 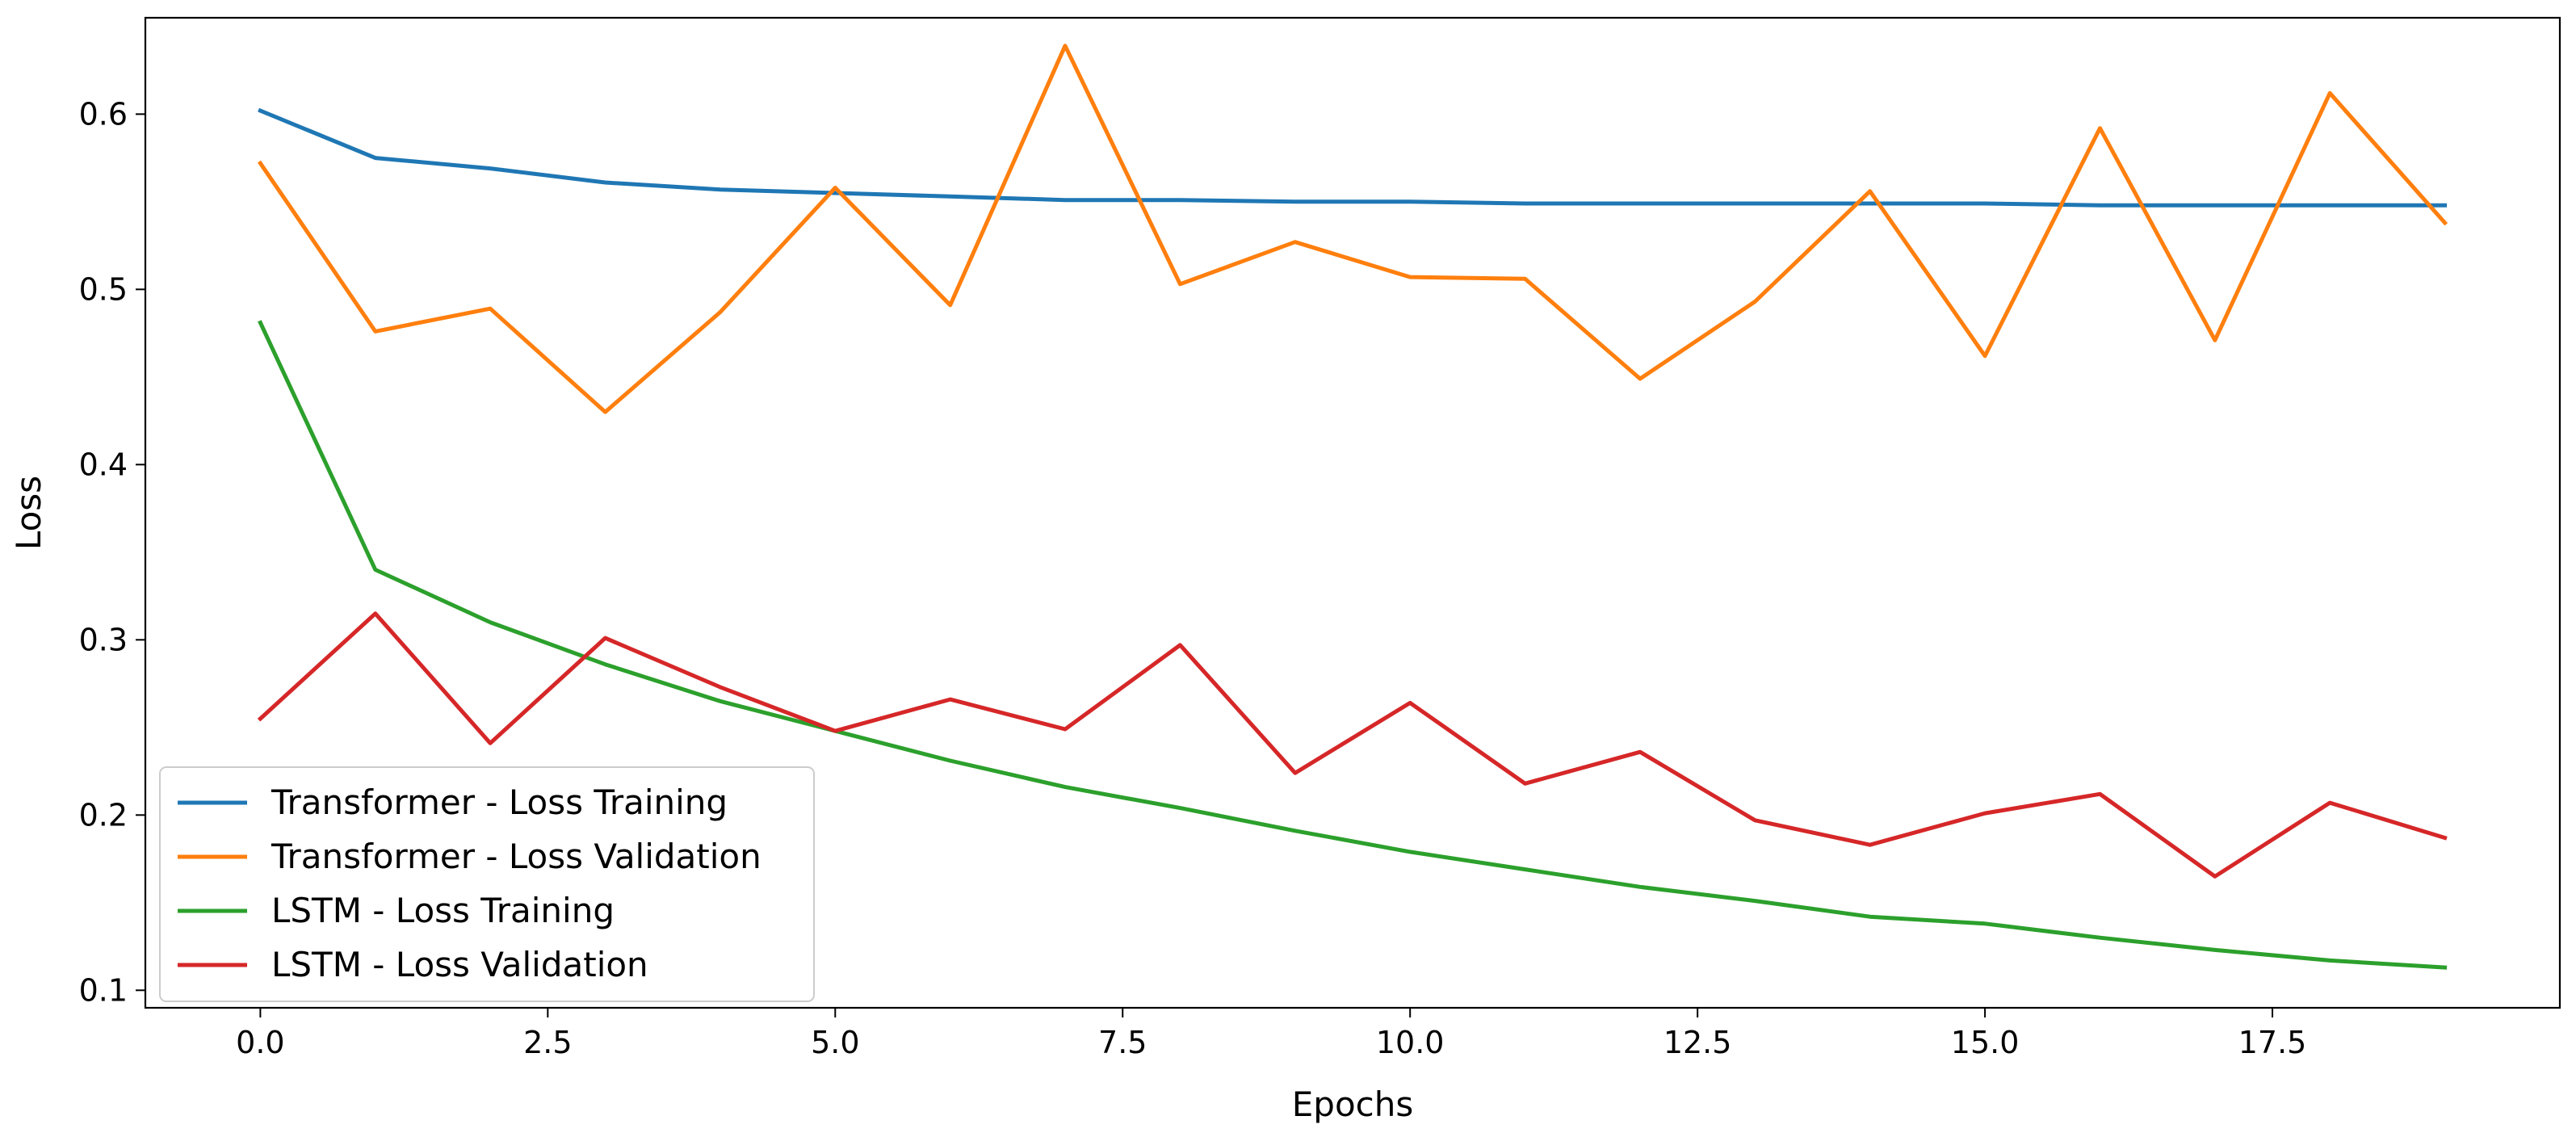 What do you see at coordinates (1697, 1042) in the screenshot?
I see `x-tick-label: 12.5` at bounding box center [1697, 1042].